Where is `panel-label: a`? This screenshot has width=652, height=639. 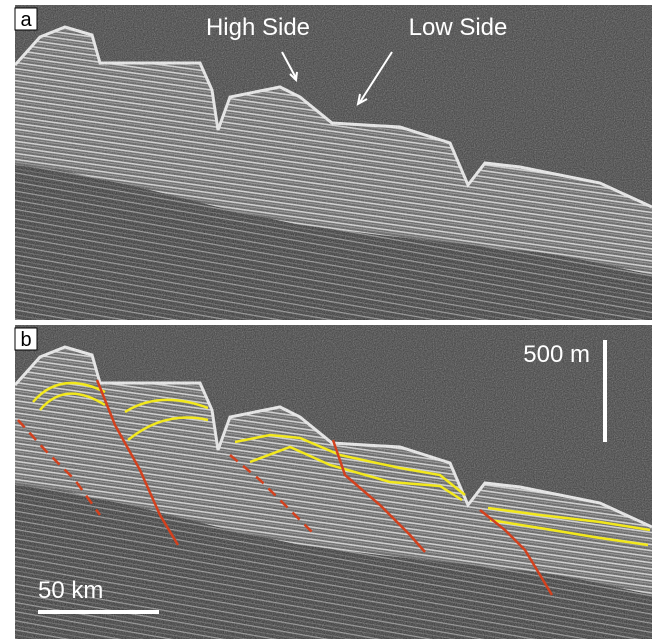
panel-label: a is located at coordinates (26, 20).